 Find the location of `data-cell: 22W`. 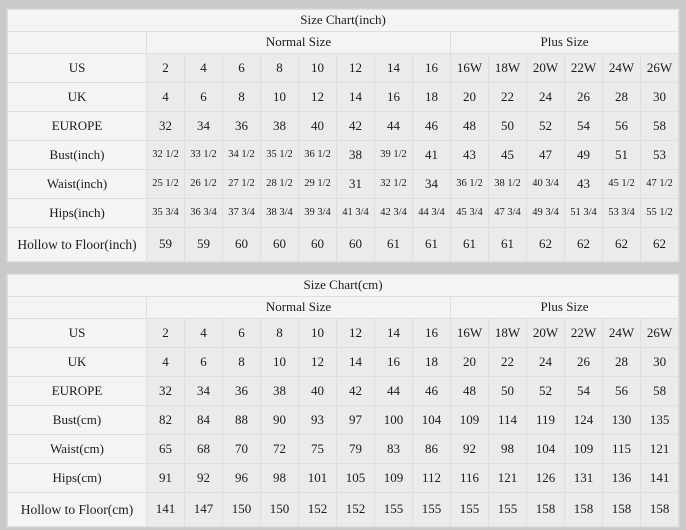

data-cell: 22W is located at coordinates (583, 68).